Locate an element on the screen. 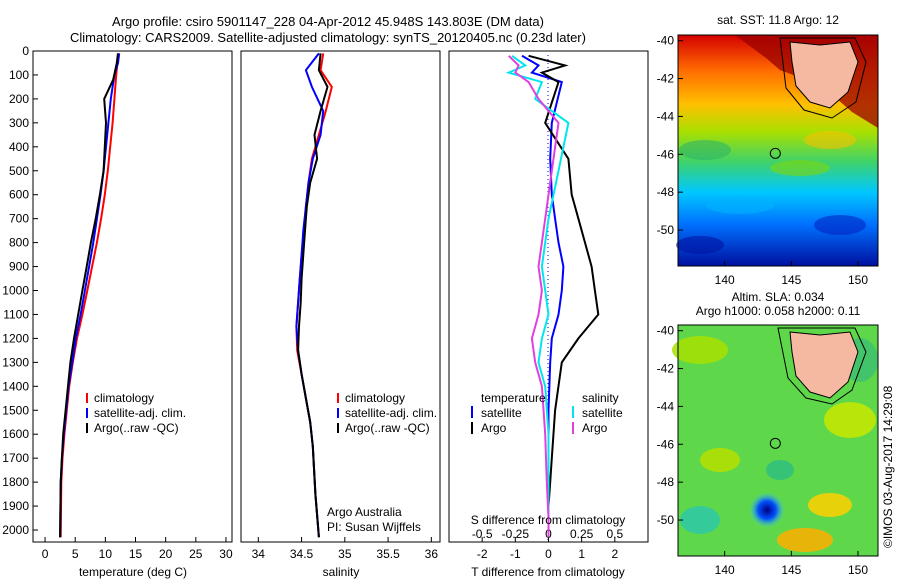 The width and height of the screenshot is (900, 585). s-diff-tick-label: -0.5 is located at coordinates (482, 534).